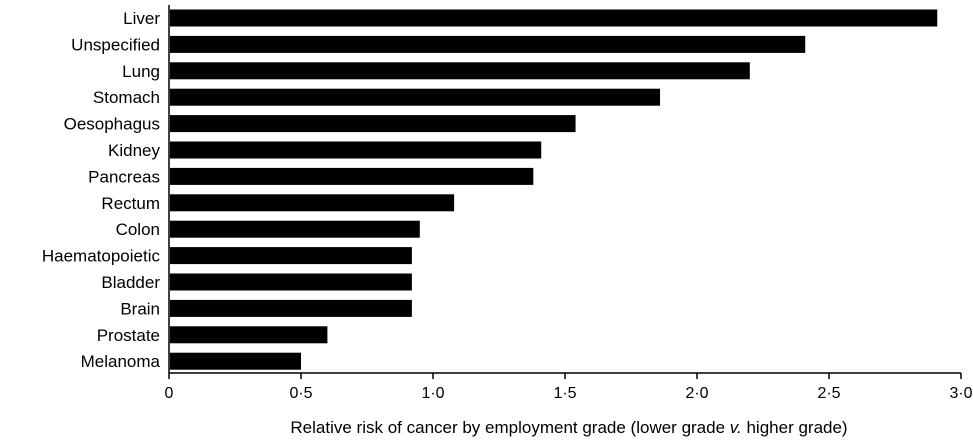 Image resolution: width=973 pixels, height=447 pixels. What do you see at coordinates (291, 256) in the screenshot?
I see `bar-haematopoietic` at bounding box center [291, 256].